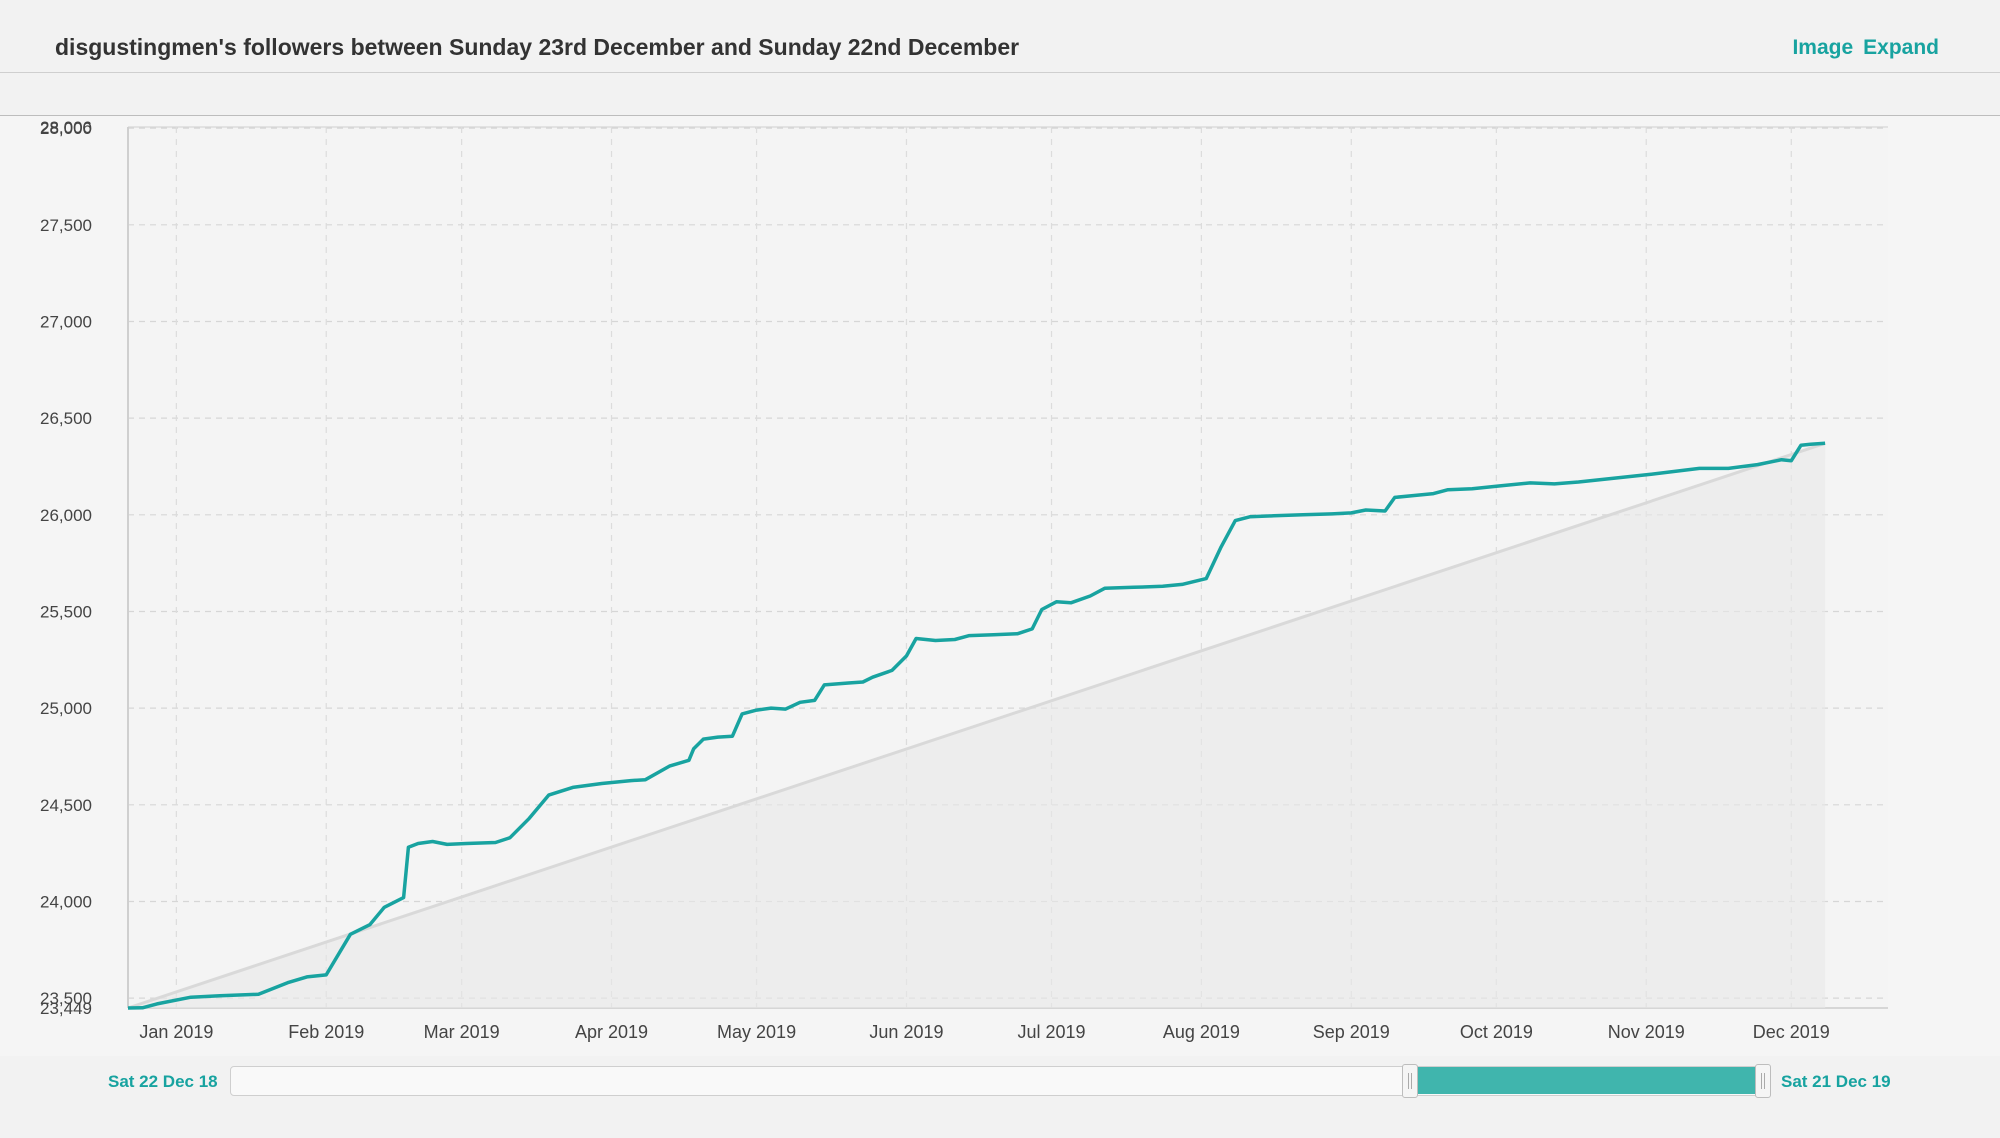 The image size is (2000, 1138). What do you see at coordinates (66, 998) in the screenshot?
I see `y-tick-label: 23,500` at bounding box center [66, 998].